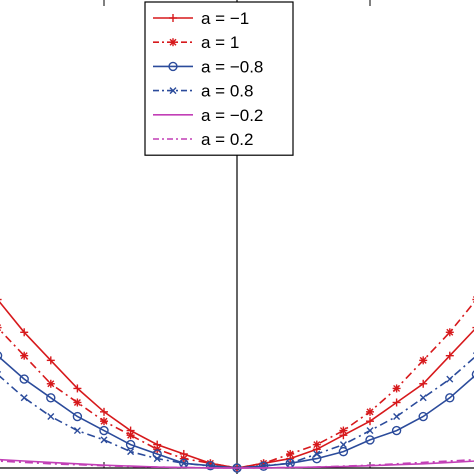  I want to click on legend-entry: a = −1, so click(201, 18).